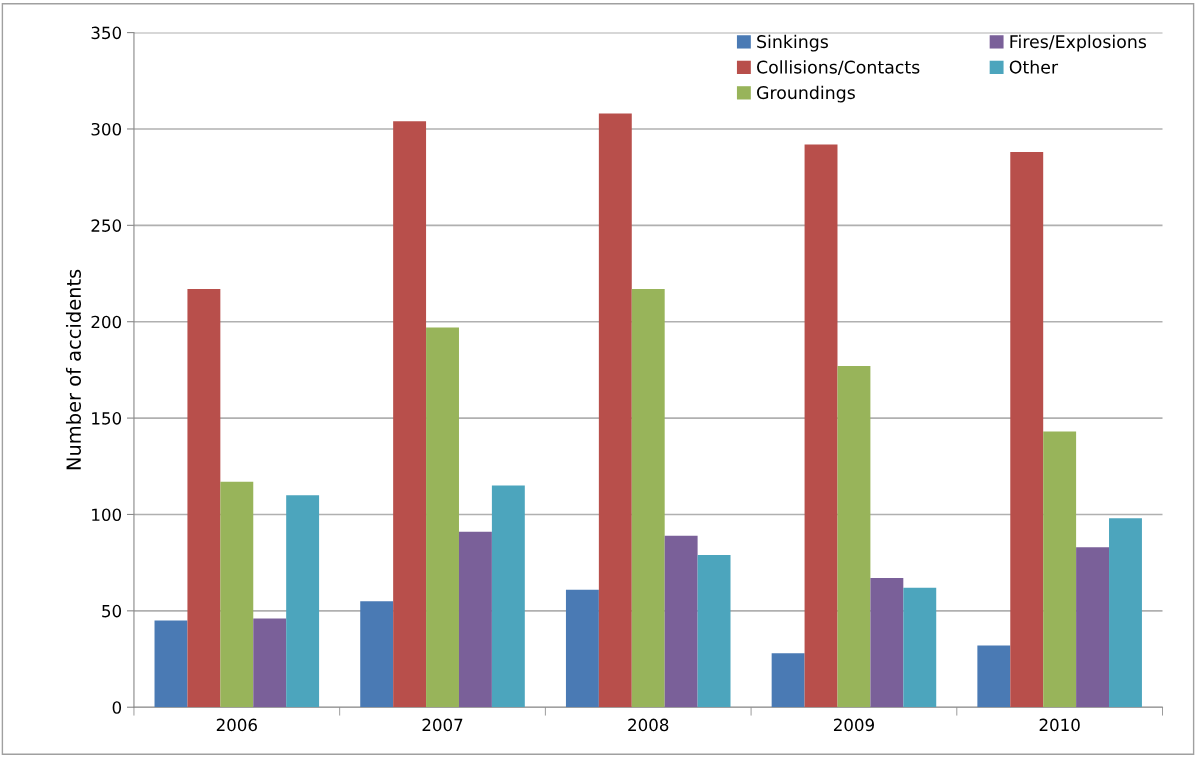  I want to click on legend-label: Fires/Explosions, so click(1078, 43).